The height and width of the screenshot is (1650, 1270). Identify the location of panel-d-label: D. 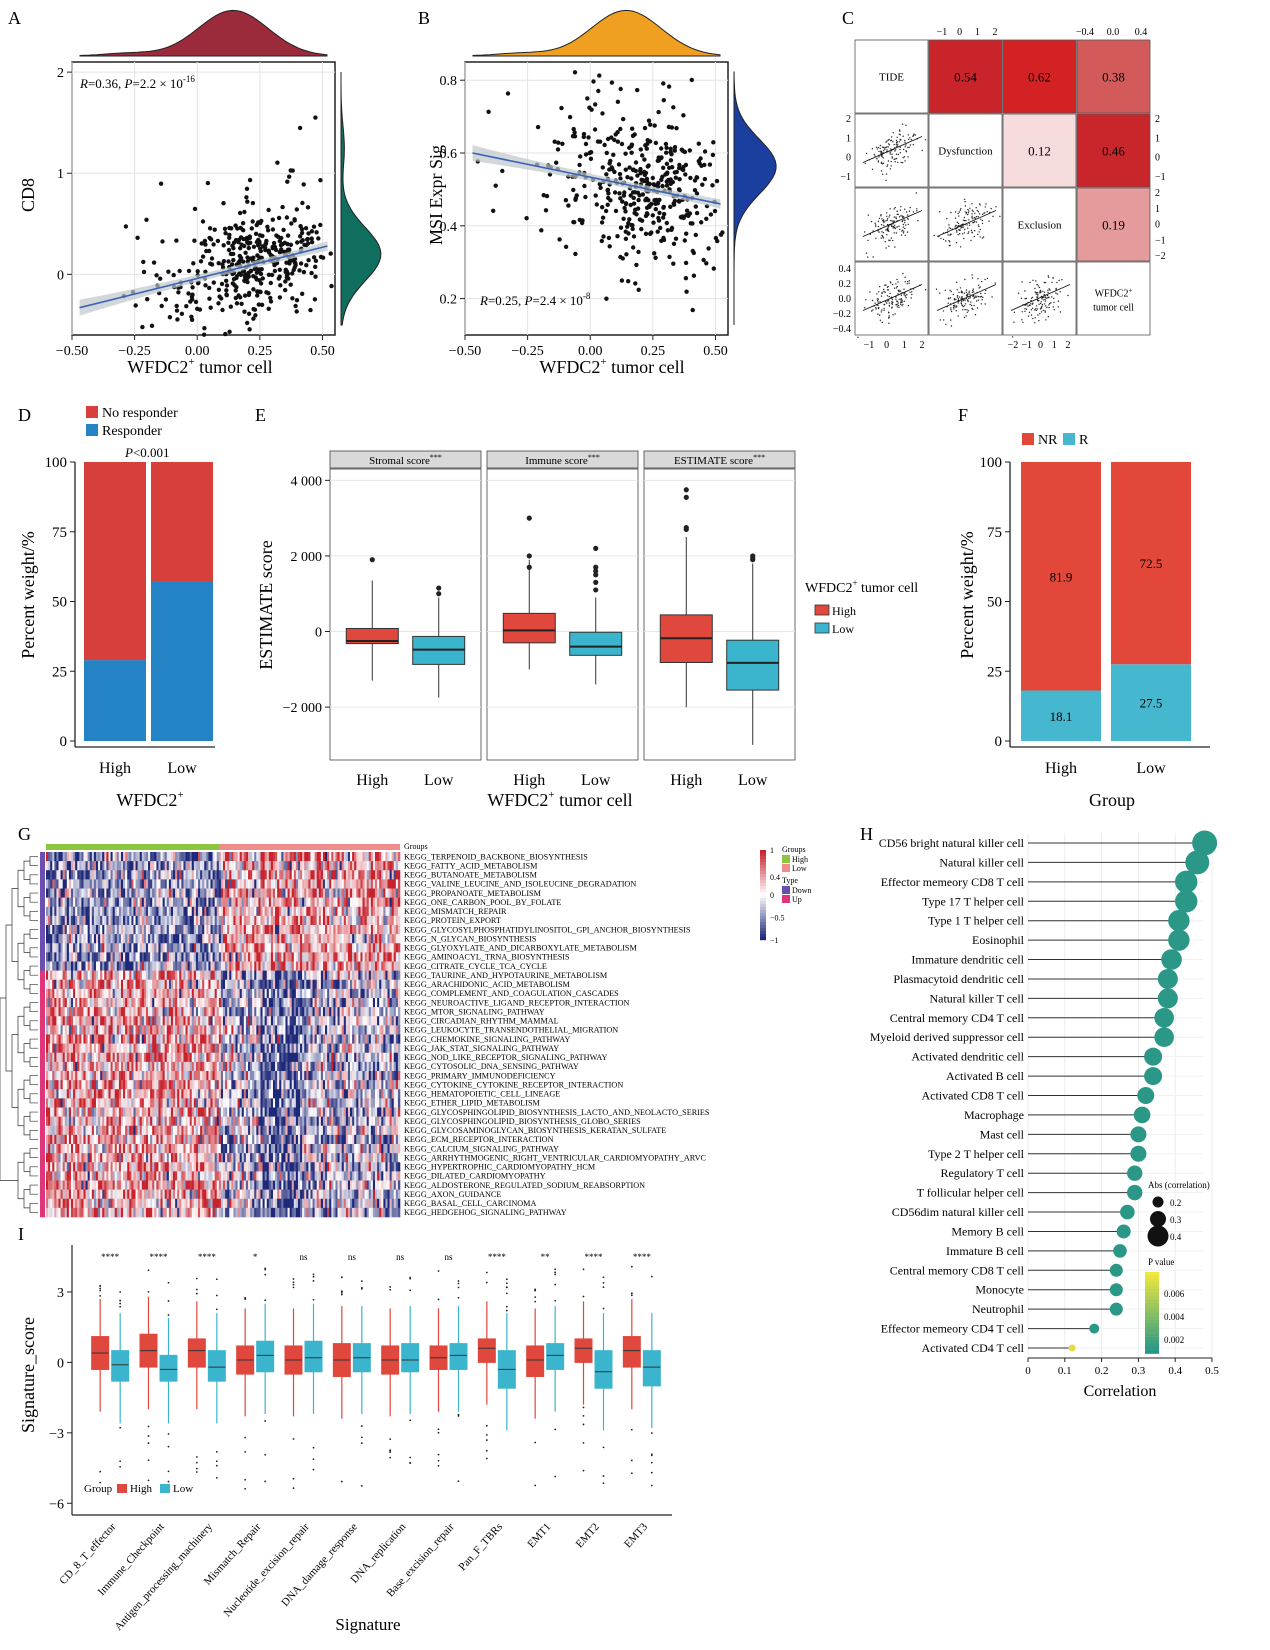
(24, 415).